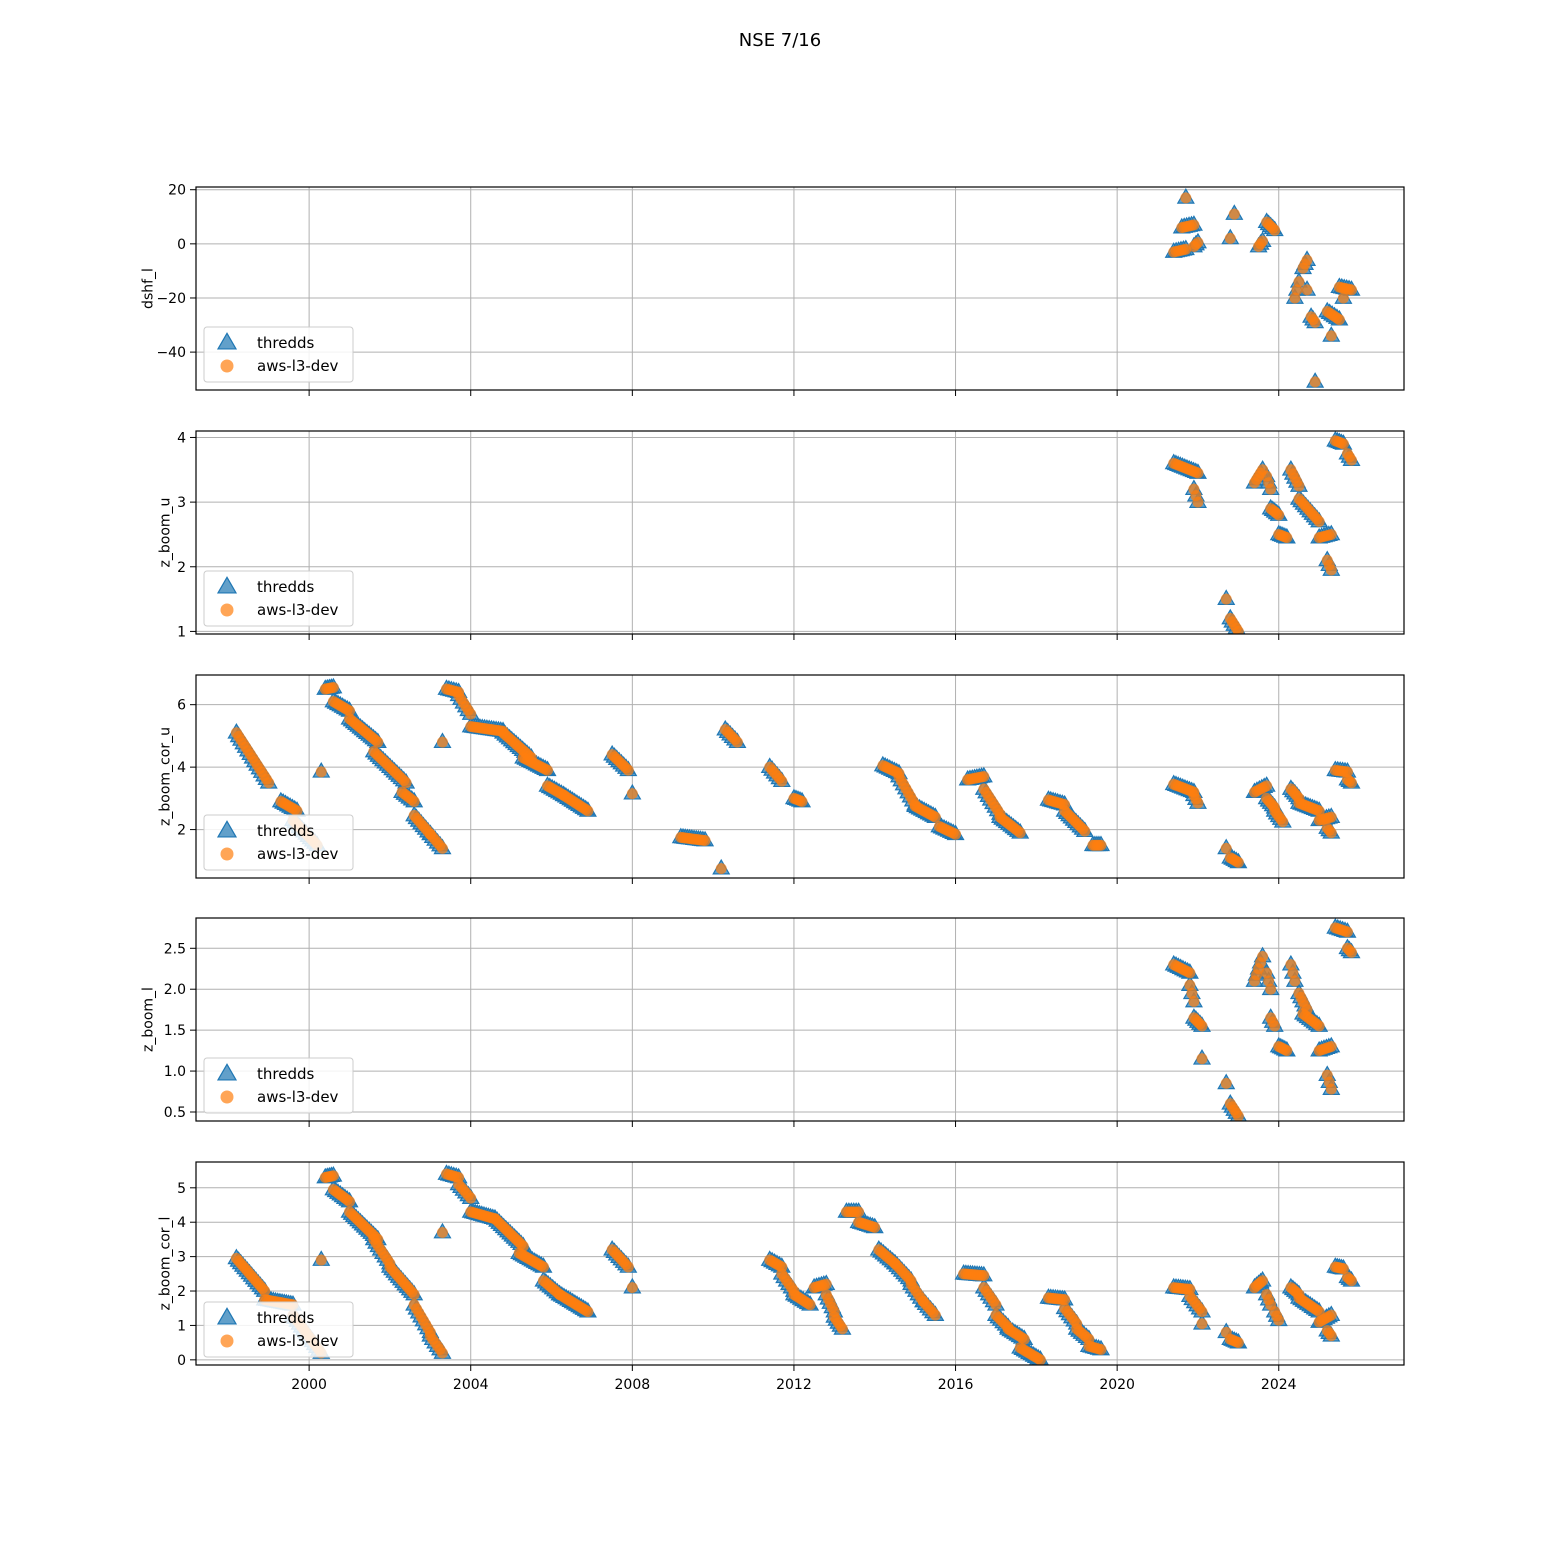 The width and height of the screenshot is (1560, 1560). Describe the element at coordinates (166, 776) in the screenshot. I see `y-axis-label: z_boom_cor_u` at that location.